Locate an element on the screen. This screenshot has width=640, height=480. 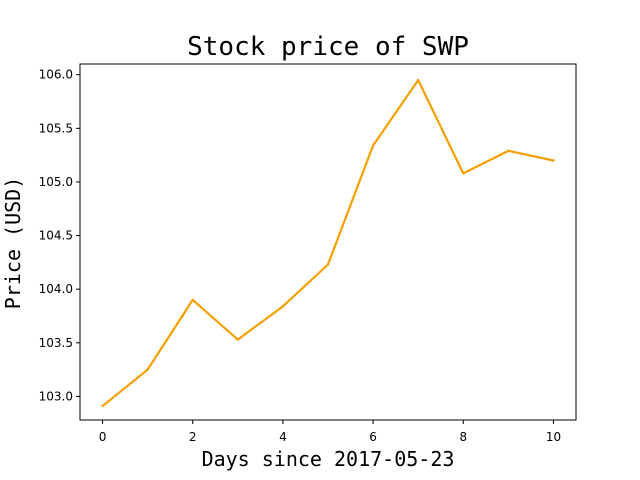
chart-title: Stock price of SWP is located at coordinates (328, 47).